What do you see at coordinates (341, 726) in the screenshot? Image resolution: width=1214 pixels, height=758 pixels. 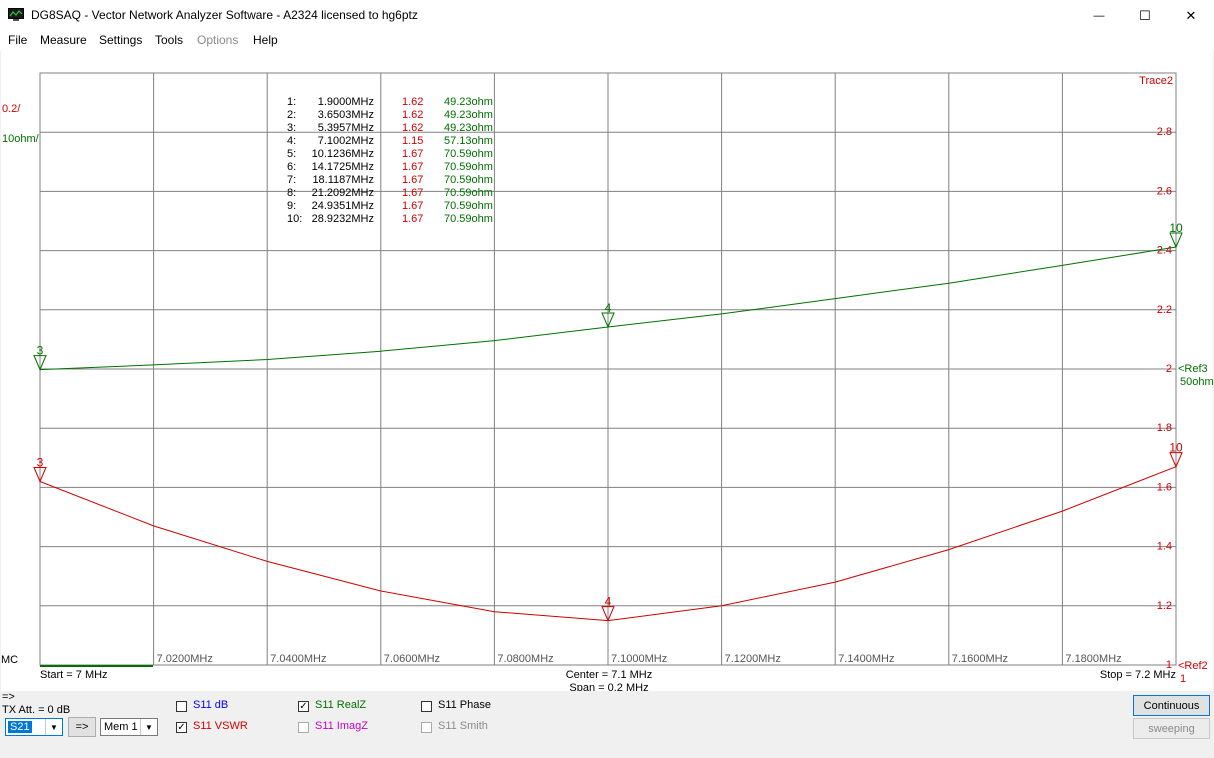 I see `s11-imagz-label: S11 ImagZ` at bounding box center [341, 726].